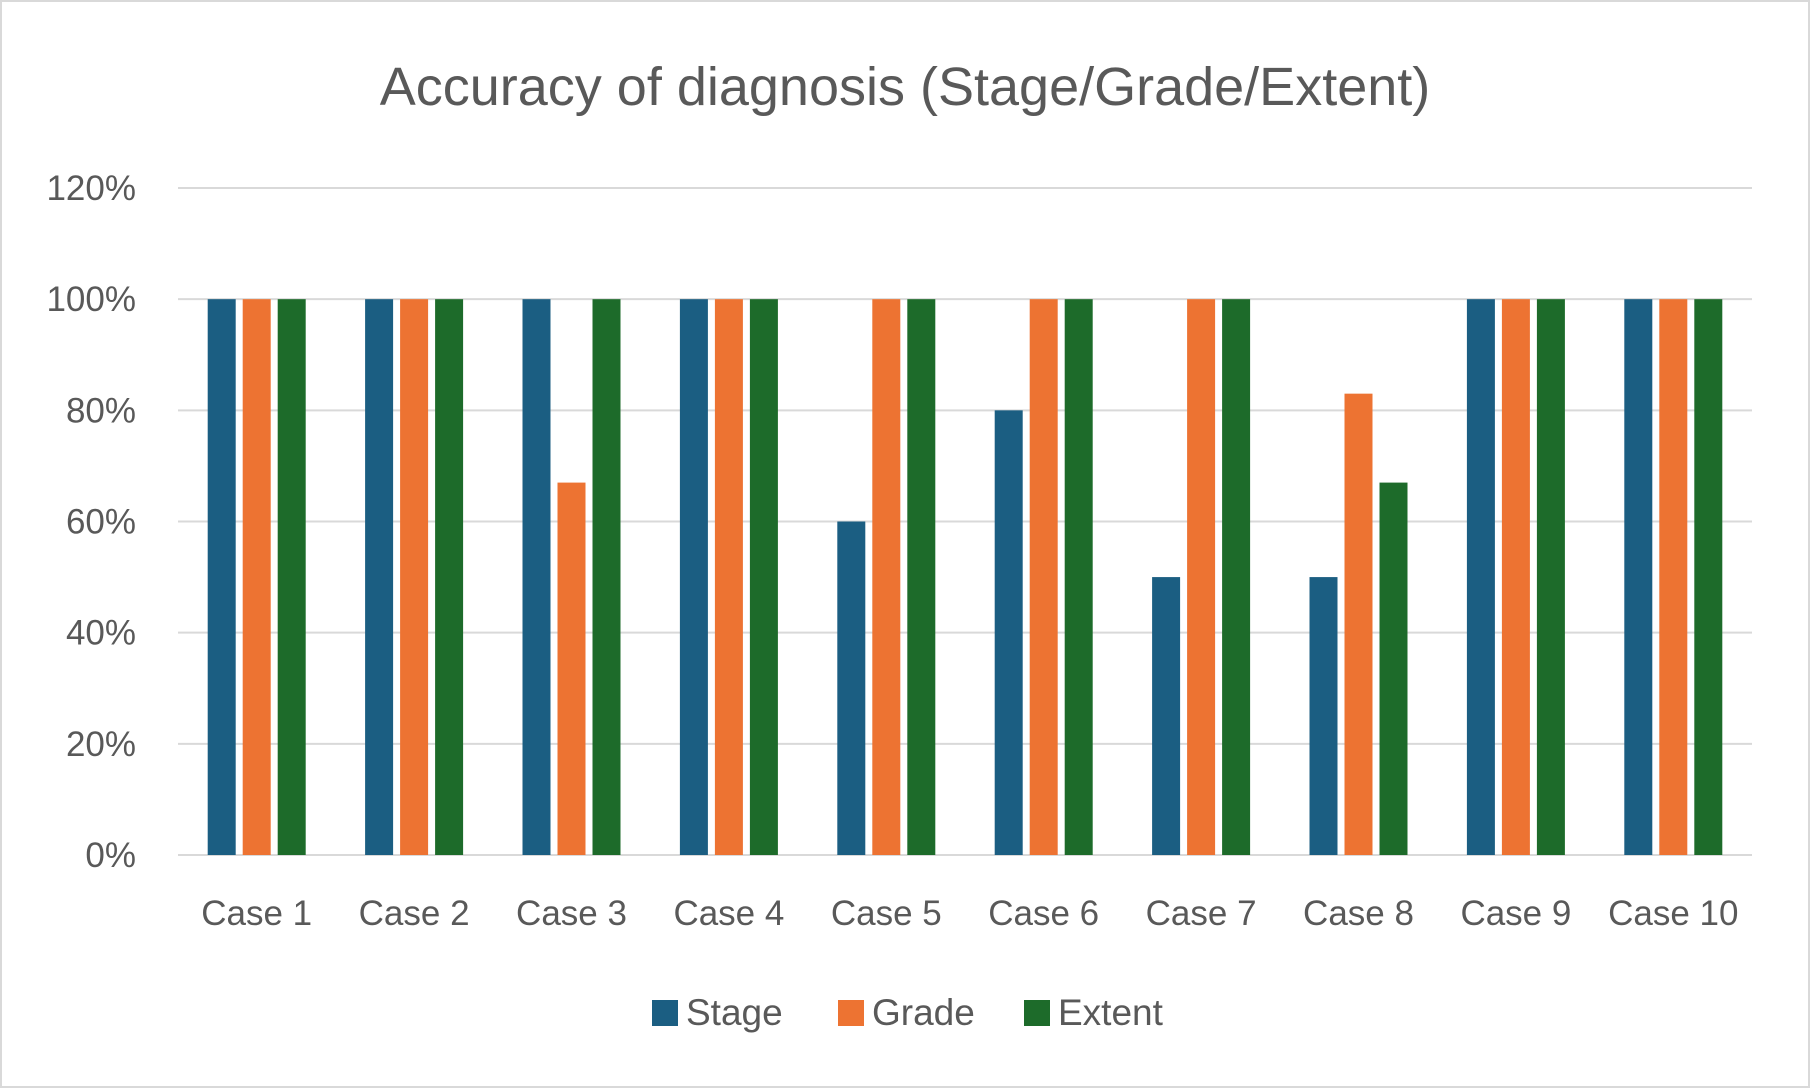 Image resolution: width=1810 pixels, height=1088 pixels. Describe the element at coordinates (1201, 913) in the screenshot. I see `x-tick-label: Case 7` at that location.